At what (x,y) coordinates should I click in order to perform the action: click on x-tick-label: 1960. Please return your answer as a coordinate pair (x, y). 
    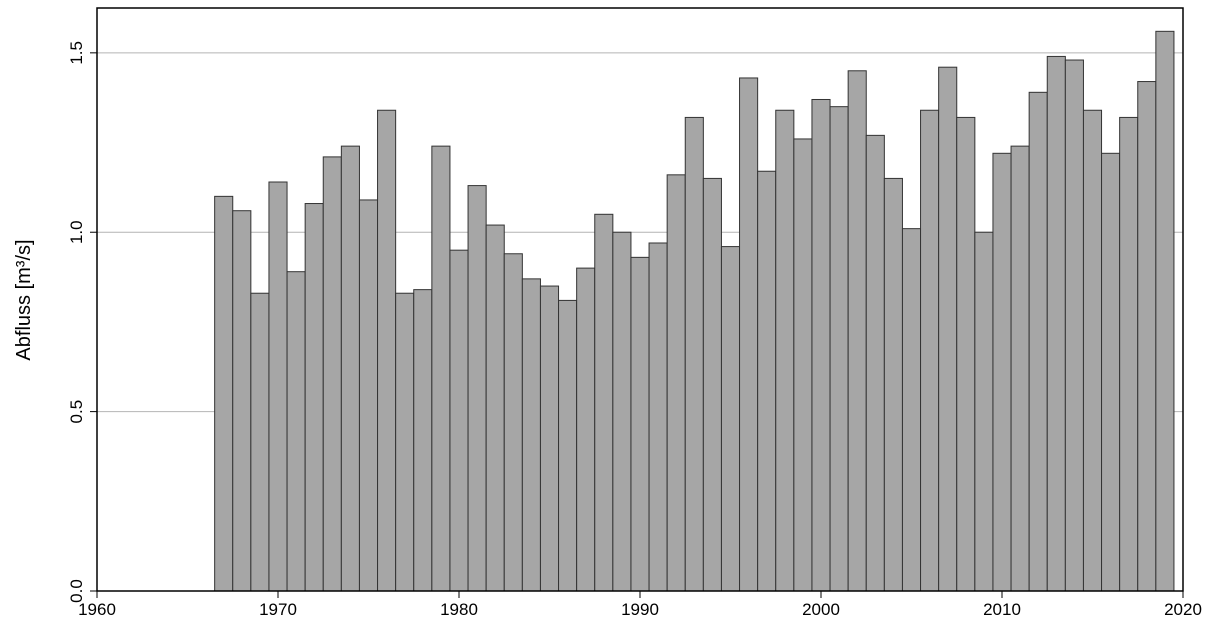
    Looking at the image, I should click on (97, 609).